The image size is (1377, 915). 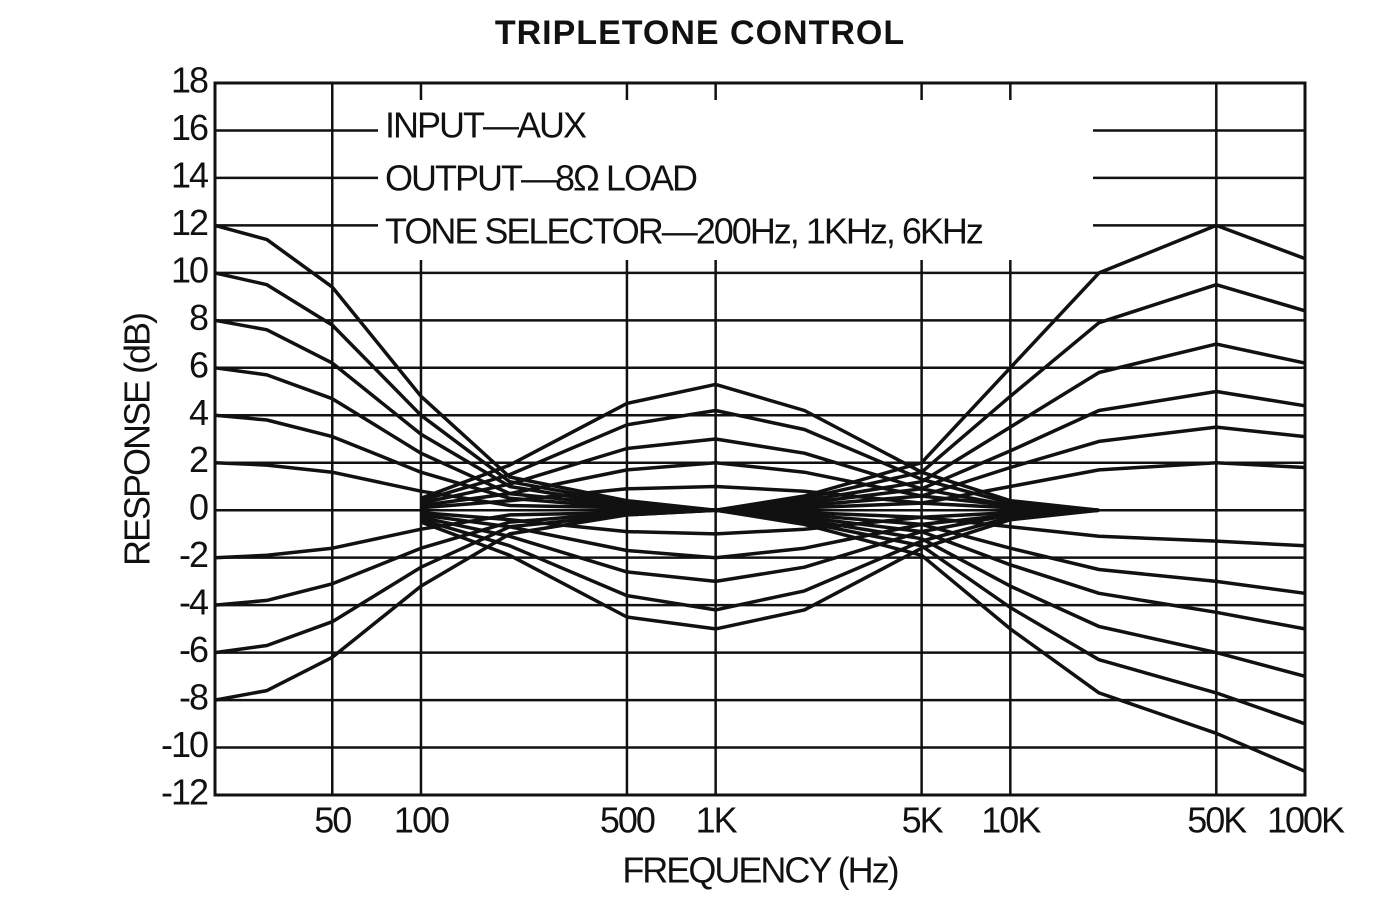 I want to click on y-tick-label: -2, so click(x=193, y=554).